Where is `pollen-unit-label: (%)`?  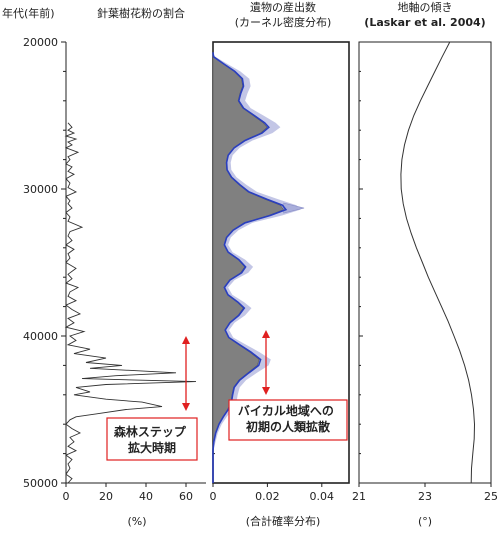 pollen-unit-label: (%) is located at coordinates (136, 521).